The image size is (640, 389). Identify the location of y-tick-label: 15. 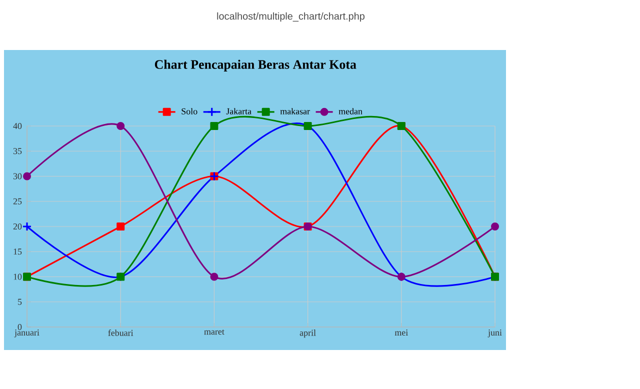
(18, 251).